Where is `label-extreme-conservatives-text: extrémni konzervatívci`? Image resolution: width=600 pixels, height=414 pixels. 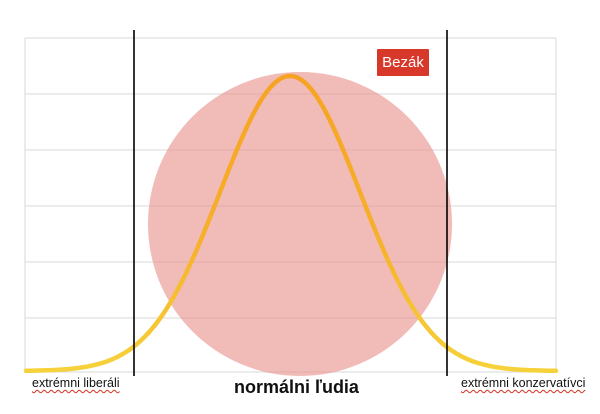 label-extreme-conservatives-text: extrémni konzervatívci is located at coordinates (523, 383).